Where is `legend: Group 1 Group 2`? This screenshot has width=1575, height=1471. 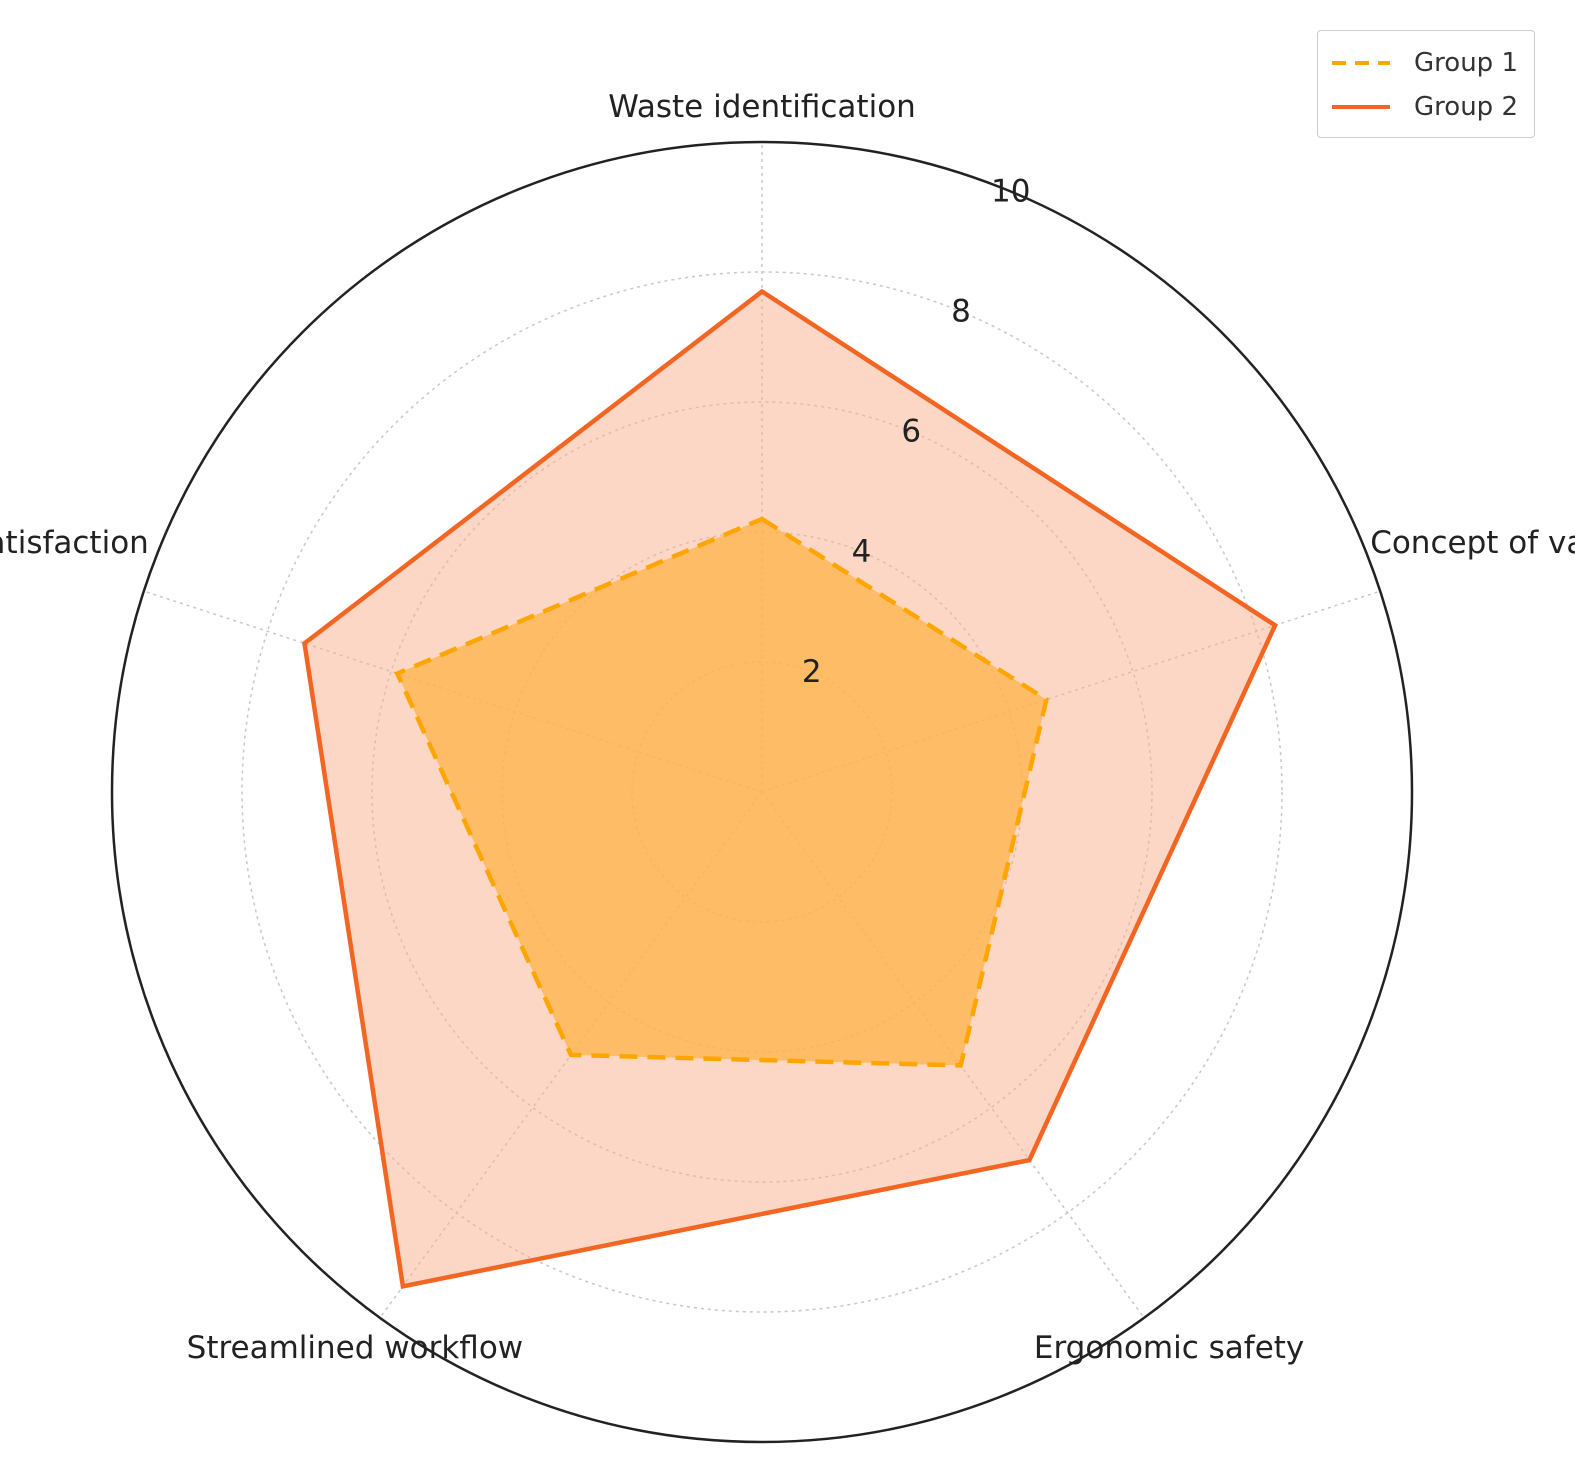
legend: Group 1 Group 2 is located at coordinates (1426, 84).